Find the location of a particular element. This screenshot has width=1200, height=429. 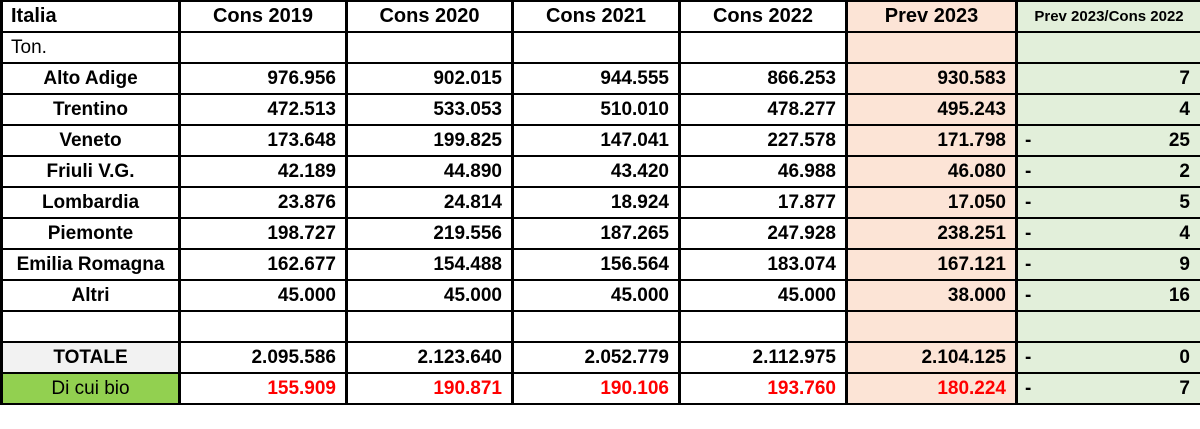

cell: -7 is located at coordinates (1107, 388).